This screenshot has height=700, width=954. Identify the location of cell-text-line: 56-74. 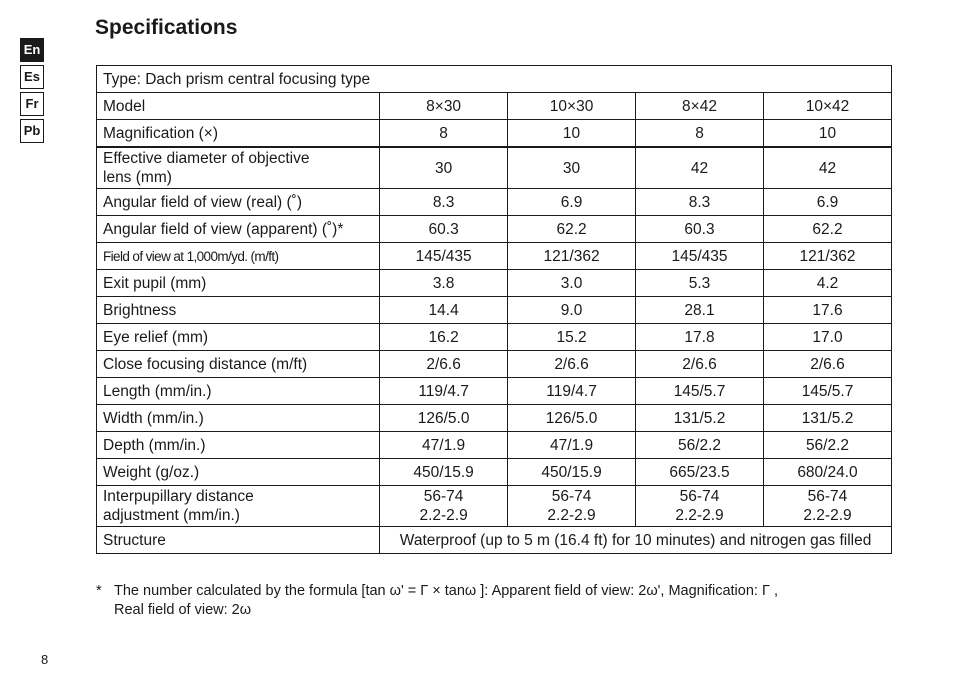
(571, 496).